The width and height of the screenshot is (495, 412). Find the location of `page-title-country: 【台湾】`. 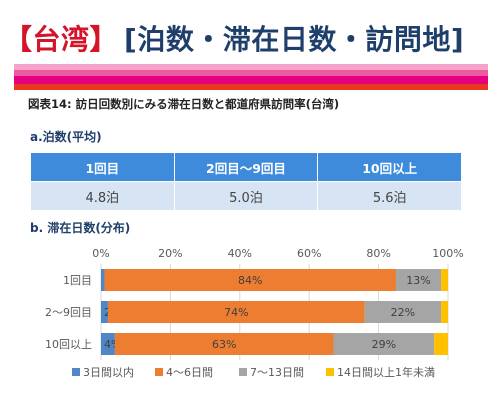

page-title-country: 【台湾】 is located at coordinates (61, 39).